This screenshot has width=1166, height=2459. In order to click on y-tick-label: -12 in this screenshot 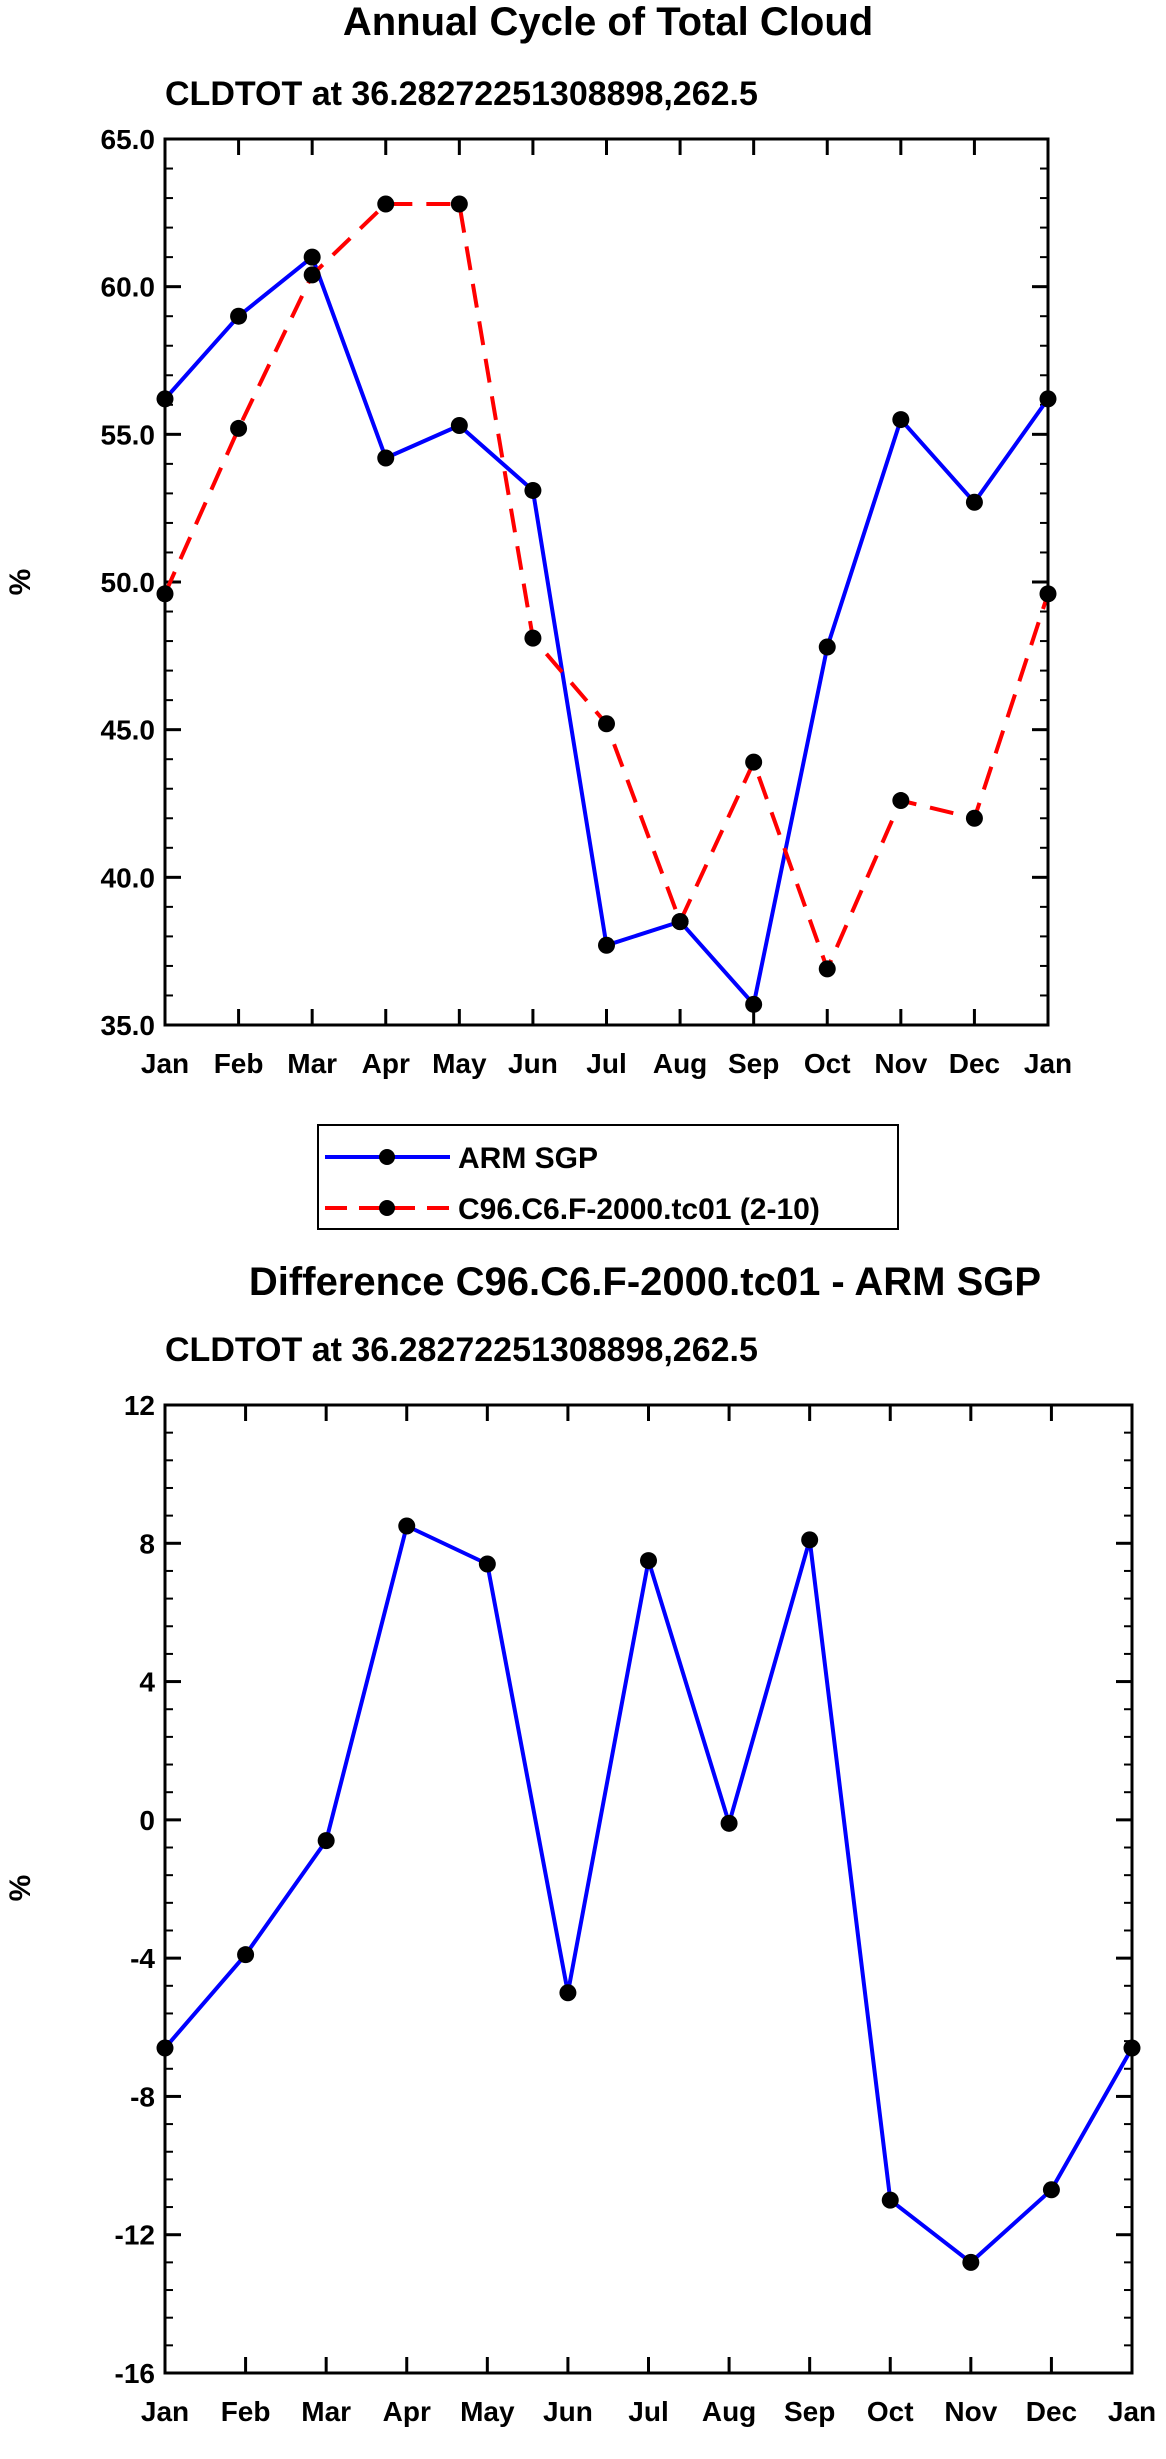, I will do `click(135, 2235)`.